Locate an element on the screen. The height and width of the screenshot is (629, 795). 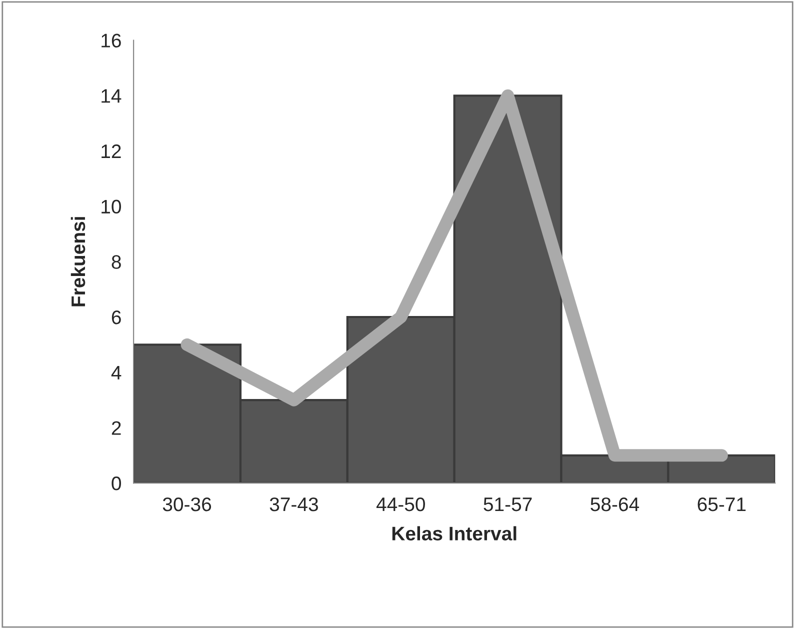
y-tick-label: 8 is located at coordinates (116, 262).